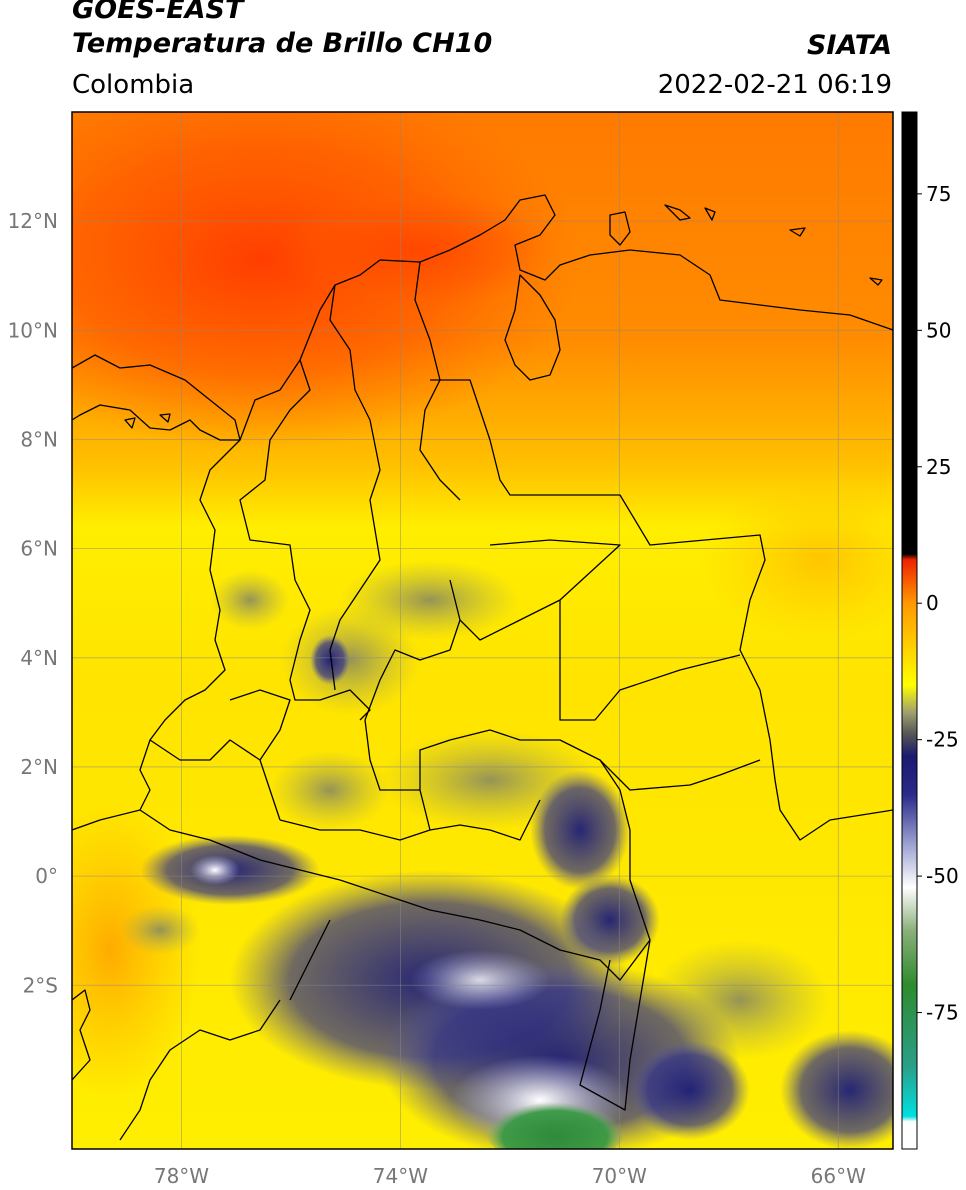  Describe the element at coordinates (400, 1176) in the screenshot. I see `lon-tick-label: 74°W` at that location.